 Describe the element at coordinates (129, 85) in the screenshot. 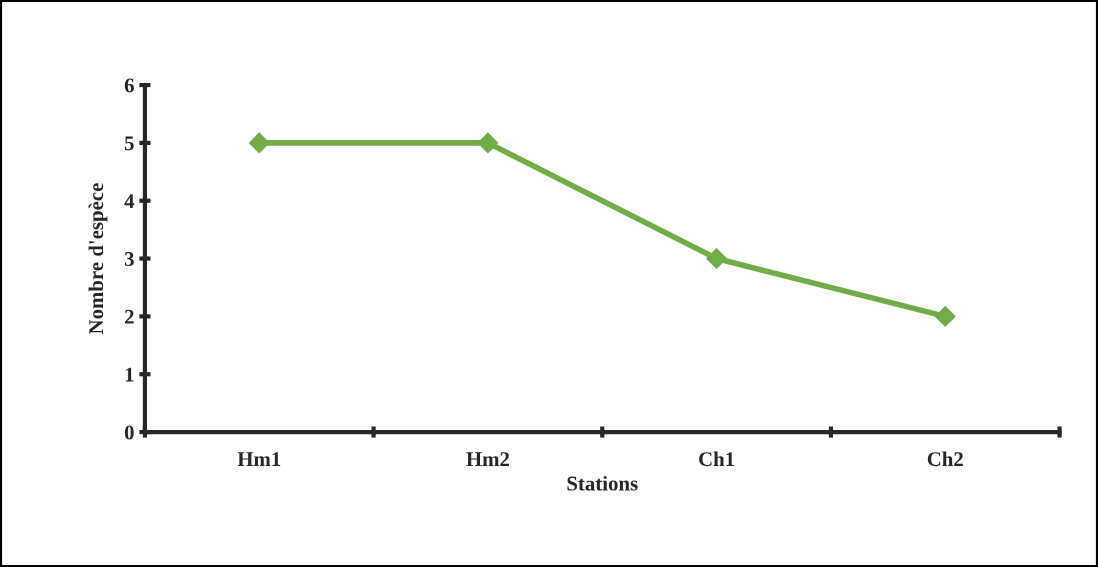

I see `y-tick-label: 6` at that location.